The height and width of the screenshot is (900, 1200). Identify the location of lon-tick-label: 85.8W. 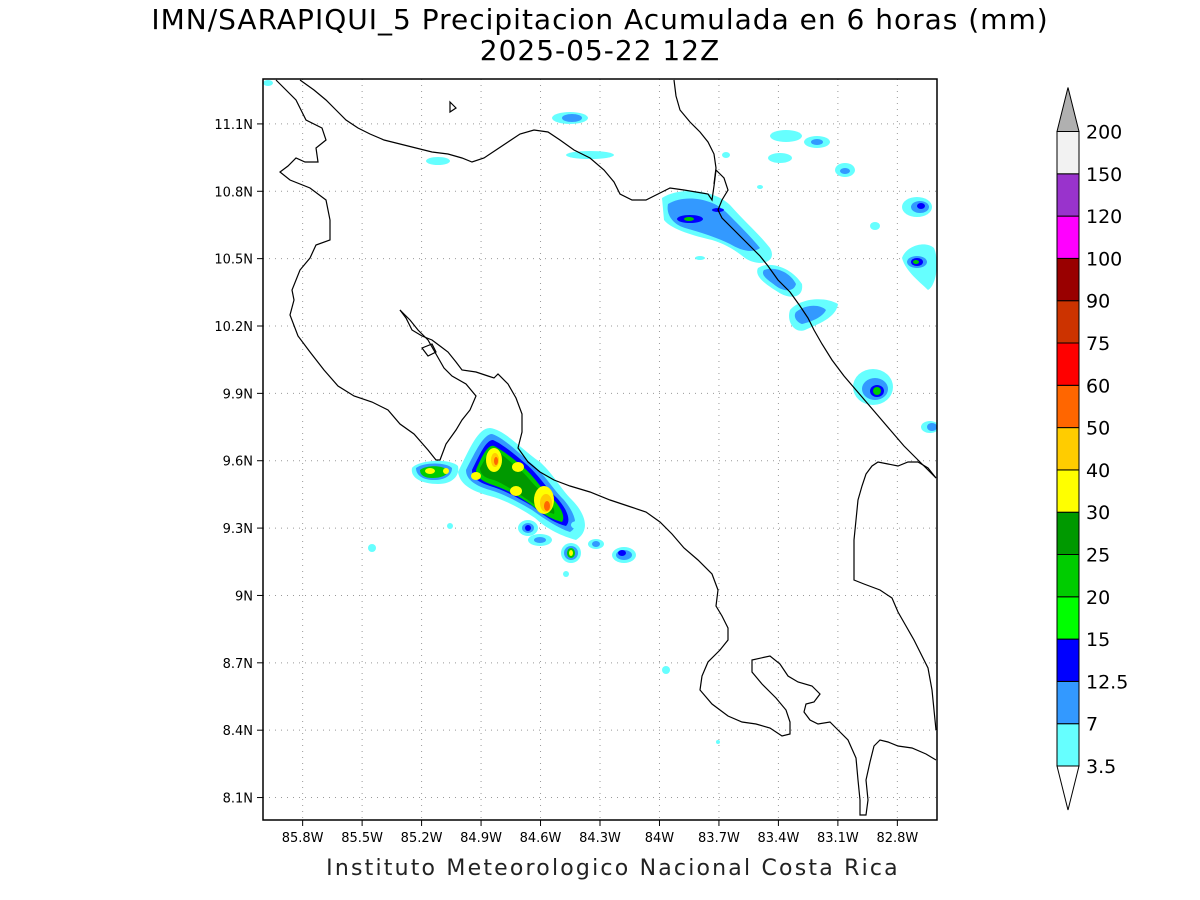
(303, 838).